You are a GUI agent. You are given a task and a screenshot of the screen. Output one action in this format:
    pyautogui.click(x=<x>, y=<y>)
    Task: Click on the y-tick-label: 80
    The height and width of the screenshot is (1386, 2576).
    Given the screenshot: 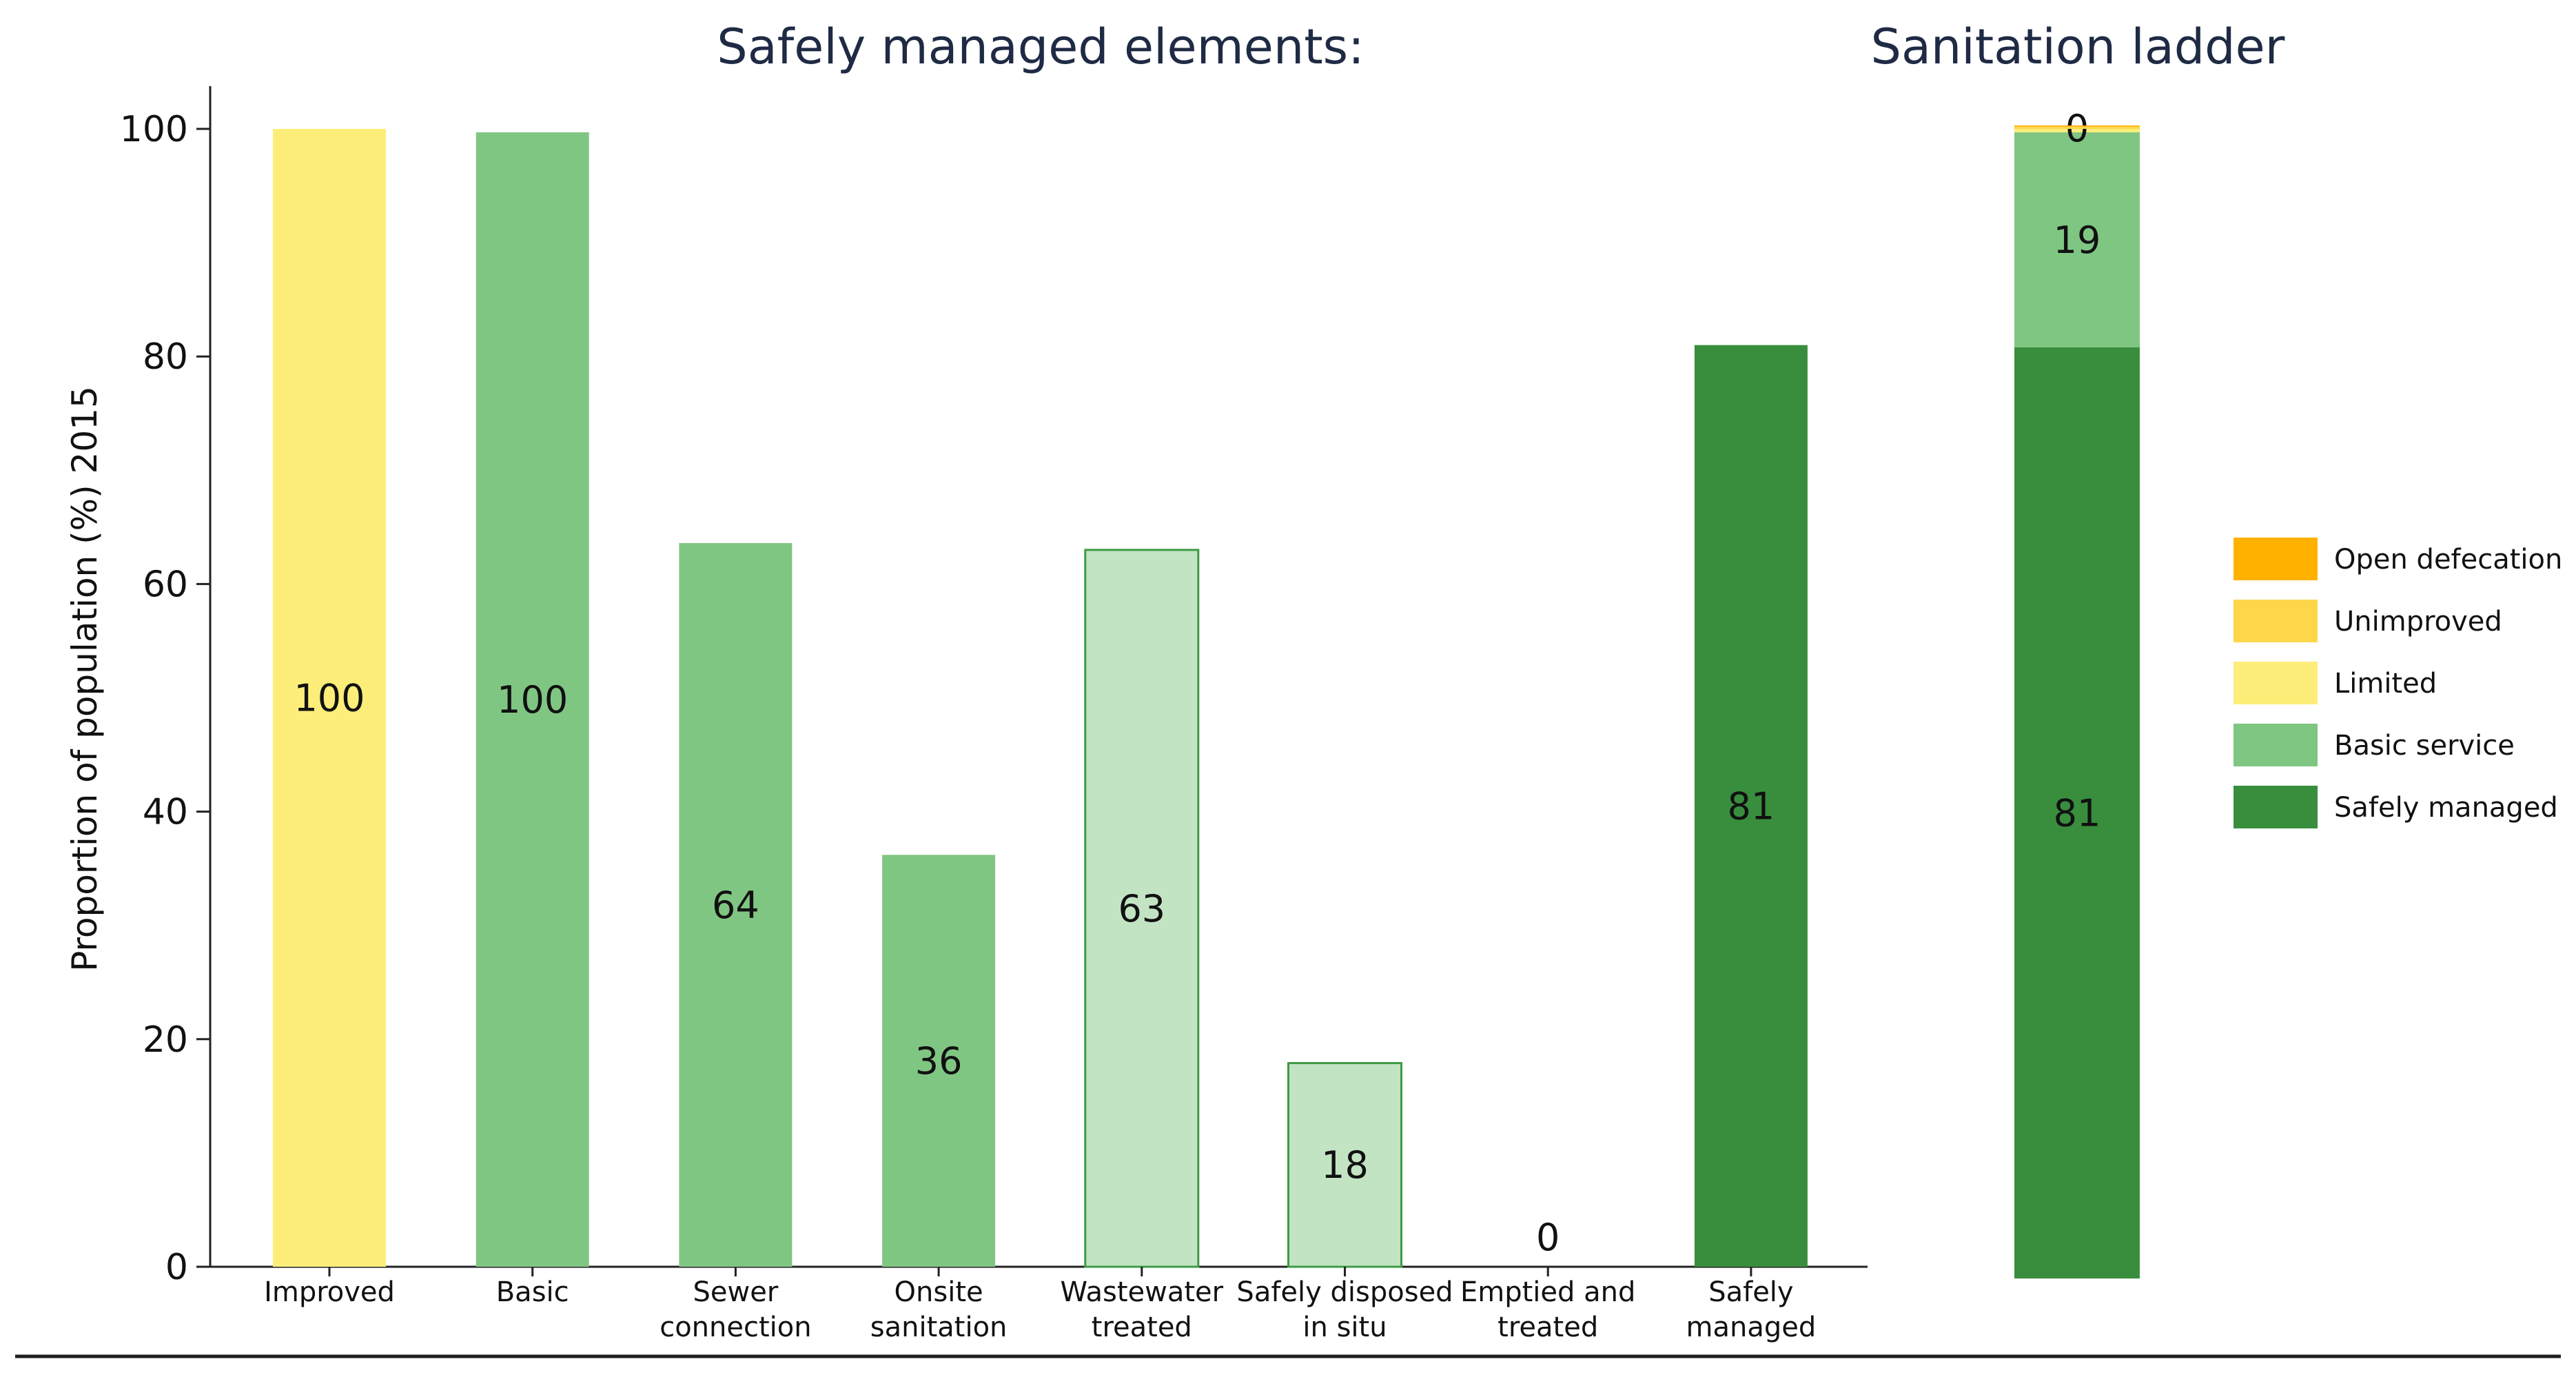 What is the action you would take?
    pyautogui.click(x=165, y=357)
    